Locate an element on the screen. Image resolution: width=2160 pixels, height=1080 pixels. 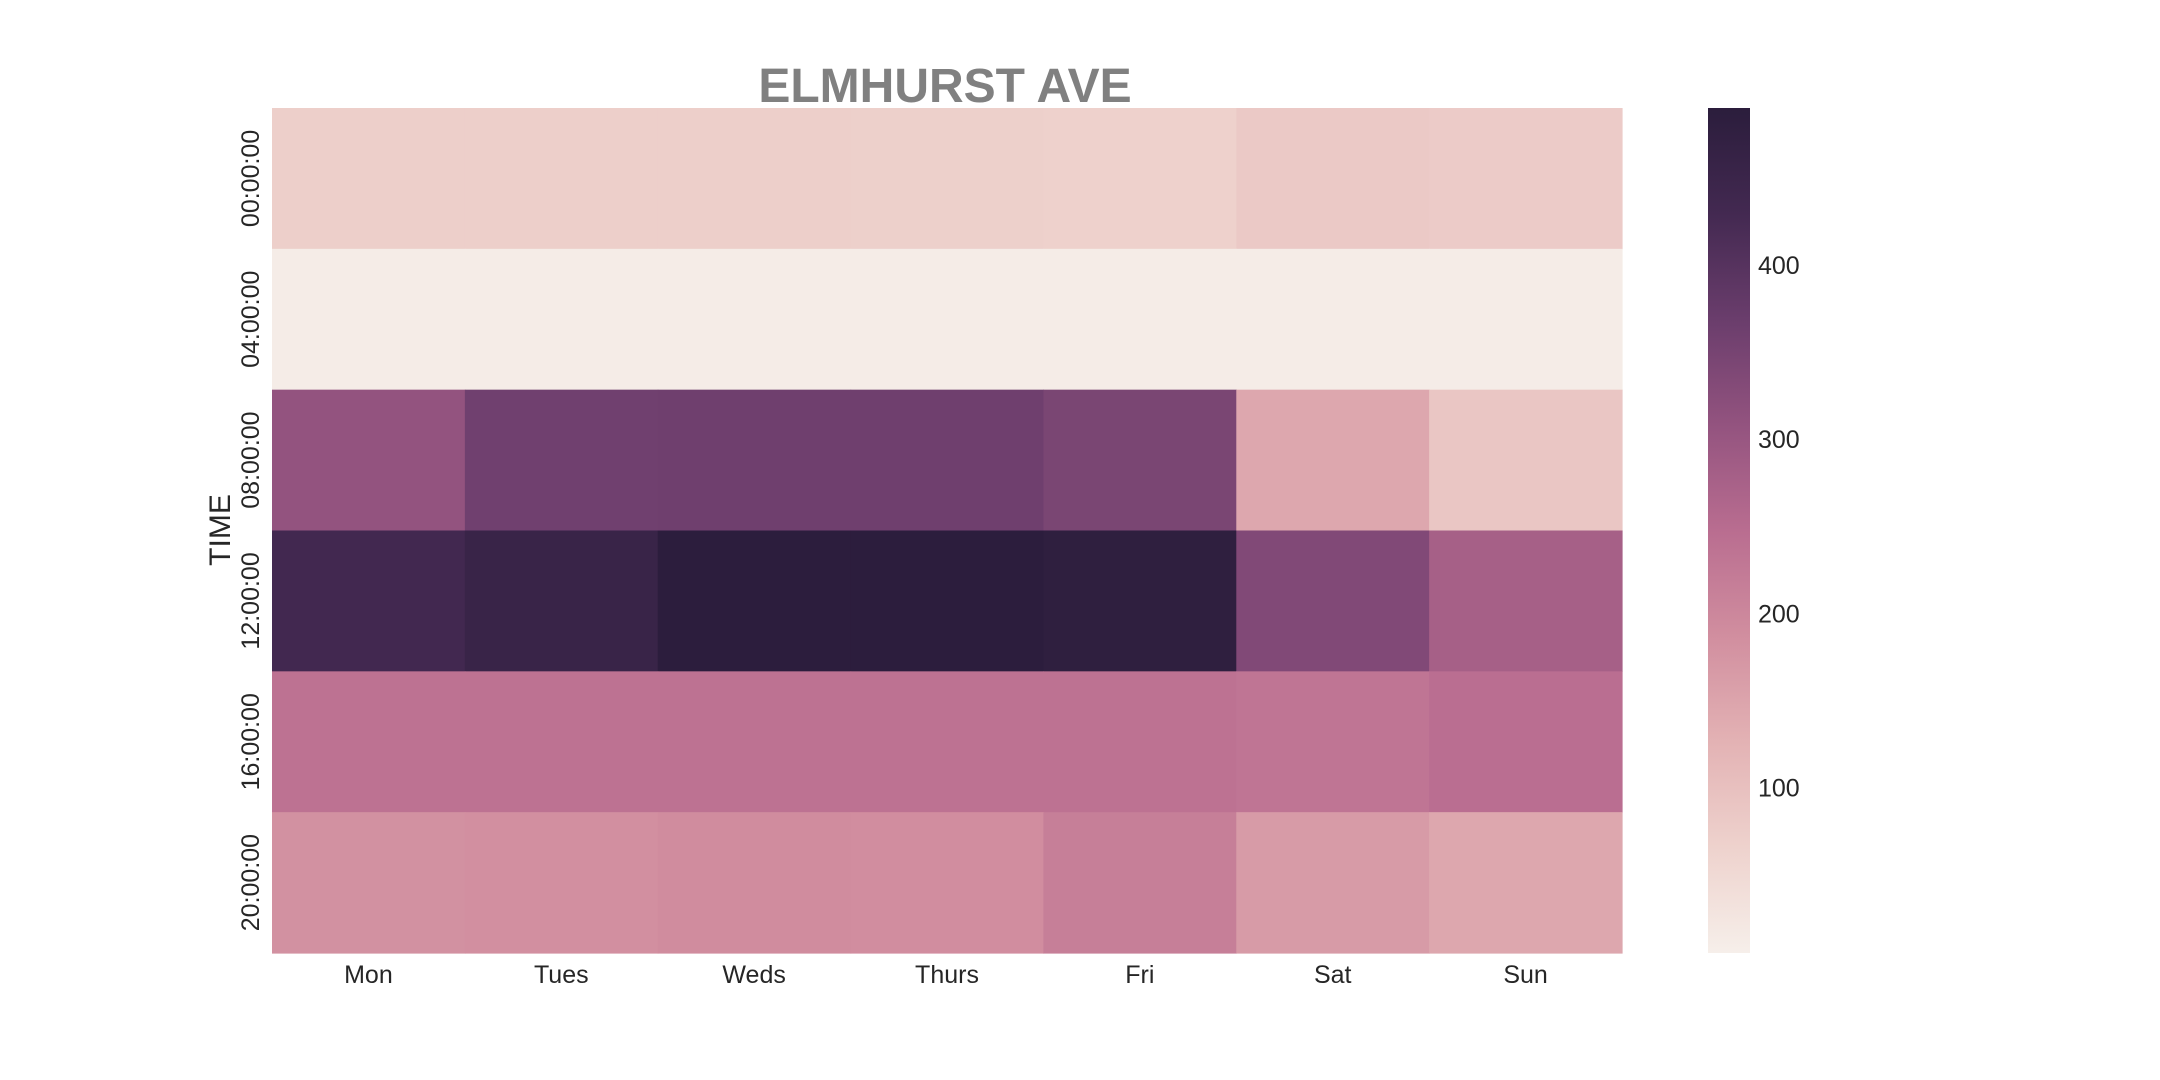
x-tick-label: Thurs is located at coordinates (947, 975).